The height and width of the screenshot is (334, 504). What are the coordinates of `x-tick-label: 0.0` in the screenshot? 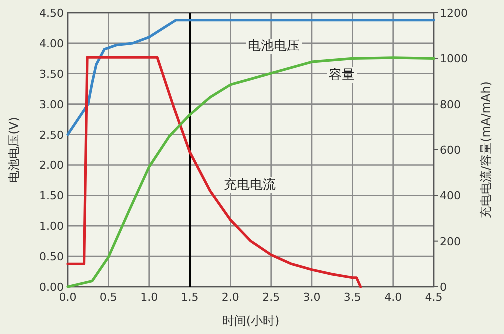 It's located at (68, 297).